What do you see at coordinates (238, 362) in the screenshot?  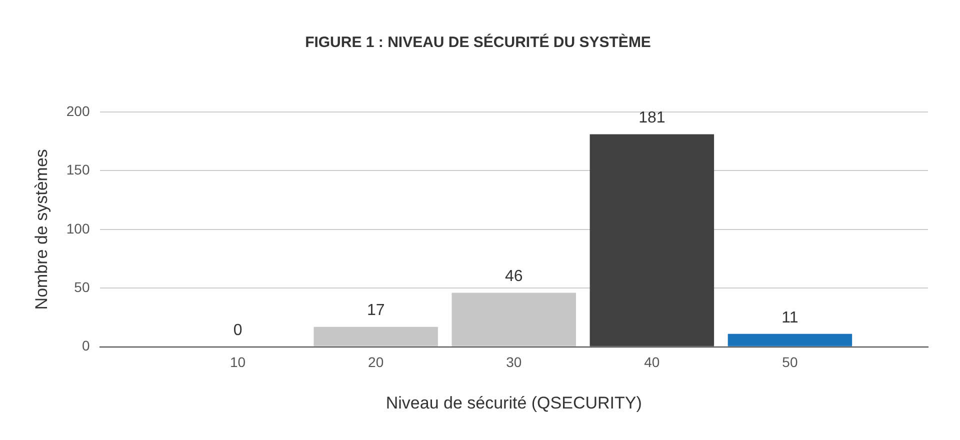 I see `x-tick-label: 10` at bounding box center [238, 362].